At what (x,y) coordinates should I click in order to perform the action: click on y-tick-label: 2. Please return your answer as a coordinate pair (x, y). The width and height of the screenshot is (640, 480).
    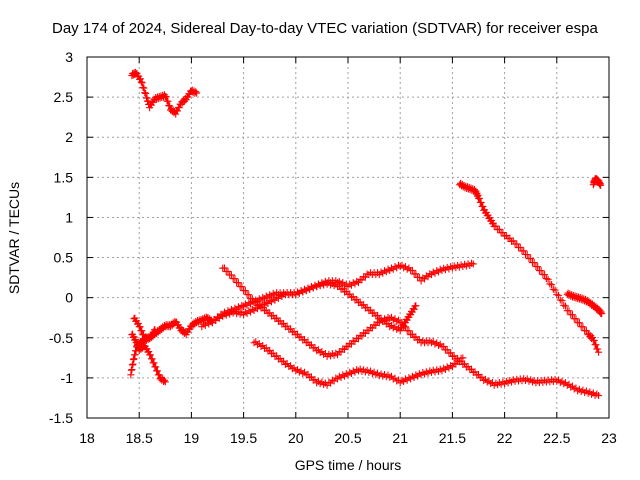
    Looking at the image, I should click on (69, 137).